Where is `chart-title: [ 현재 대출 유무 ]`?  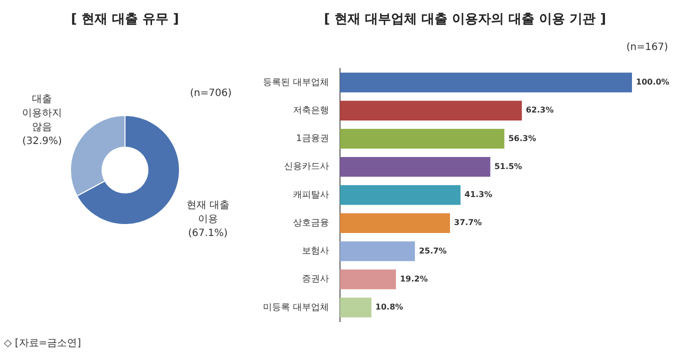 chart-title: [ 현재 대출 유무 ] is located at coordinates (125, 19).